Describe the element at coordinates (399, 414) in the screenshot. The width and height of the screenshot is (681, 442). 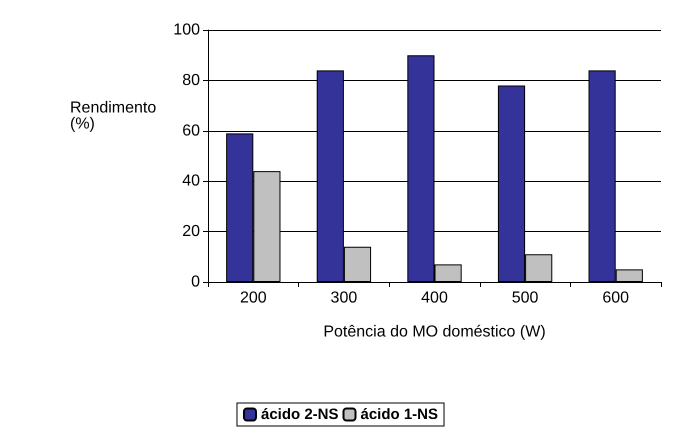
I see `legend-label: ácido 1-NS` at that location.